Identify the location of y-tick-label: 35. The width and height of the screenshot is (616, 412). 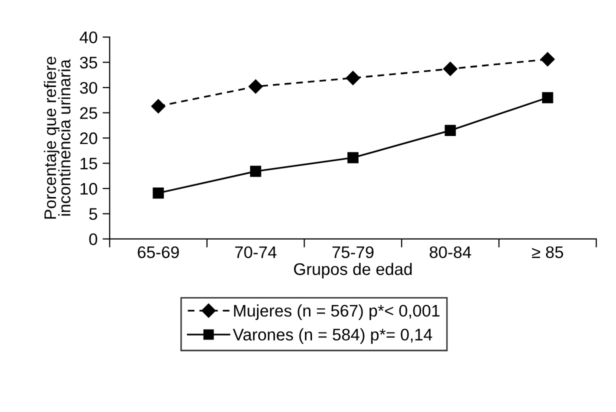
(89, 62).